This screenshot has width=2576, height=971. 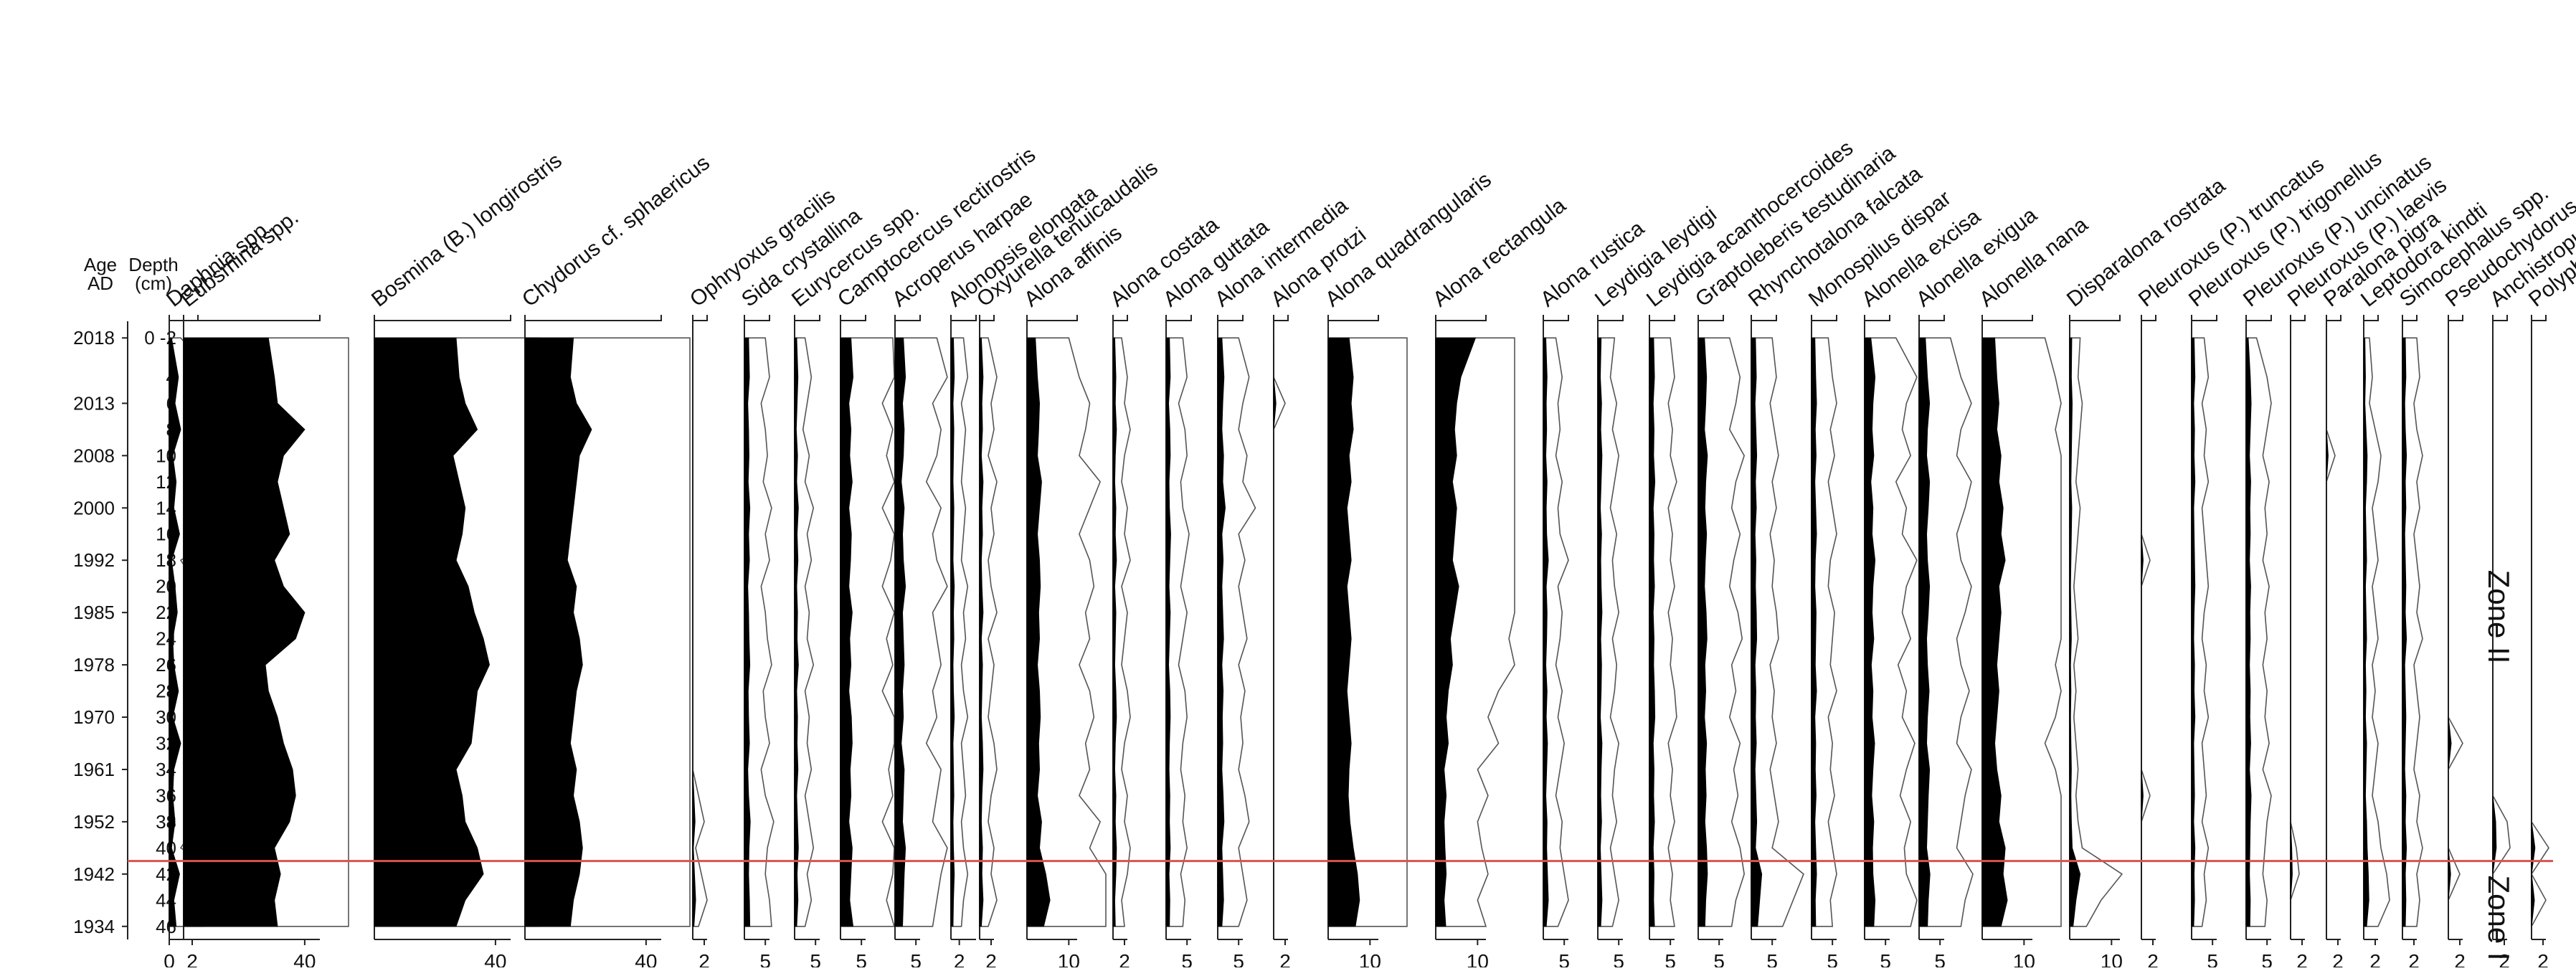 What do you see at coordinates (94, 612) in the screenshot?
I see `age-tick-label: 1985` at bounding box center [94, 612].